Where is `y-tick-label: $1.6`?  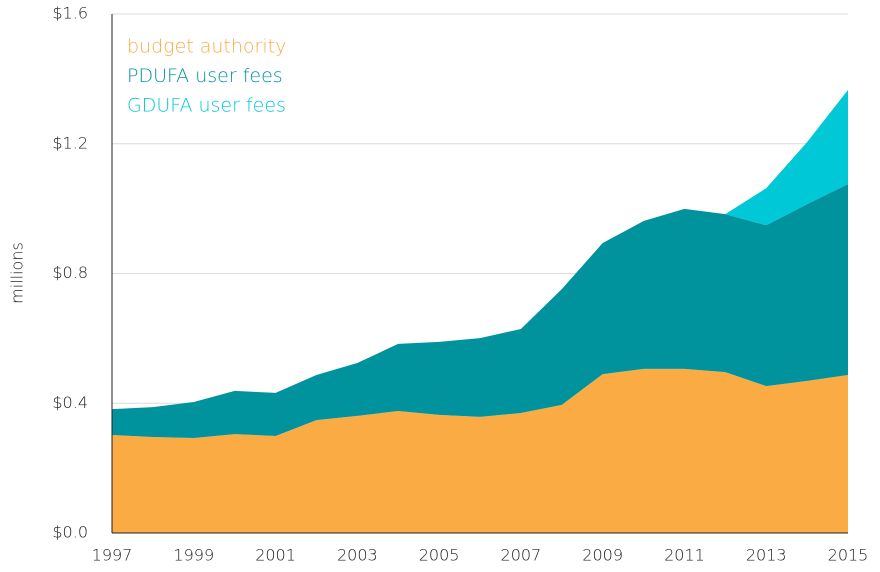
y-tick-label: $1.6 is located at coordinates (70, 13).